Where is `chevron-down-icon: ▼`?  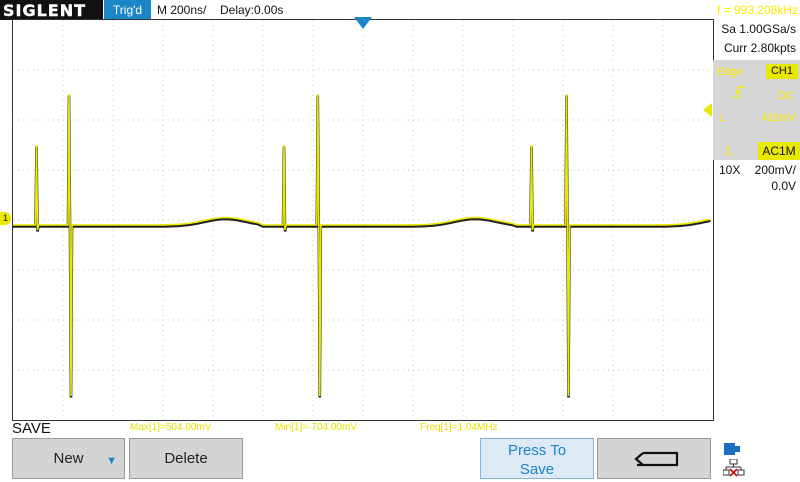 chevron-down-icon: ▼ is located at coordinates (111, 461).